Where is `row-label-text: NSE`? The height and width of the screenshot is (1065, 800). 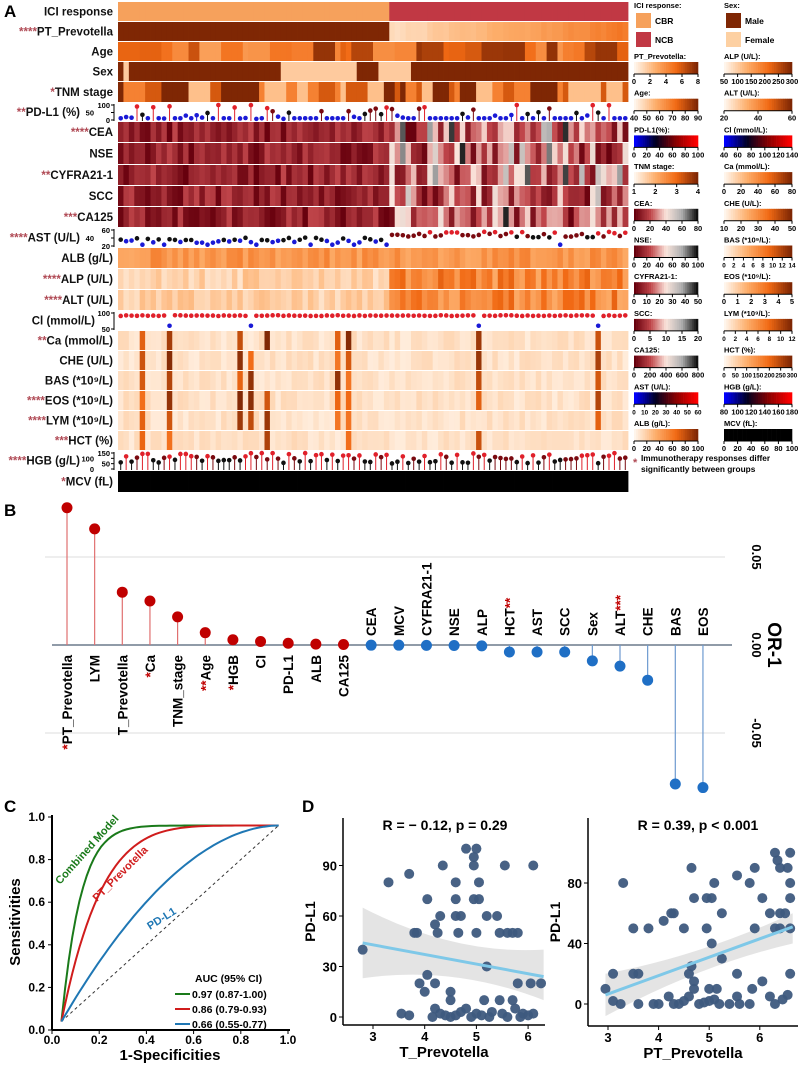
row-label-text: NSE is located at coordinates (101, 155).